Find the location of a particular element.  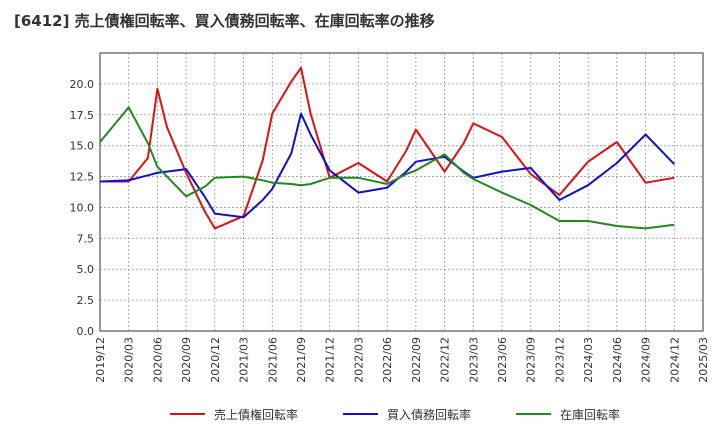

x-tick-label: 2024/06 is located at coordinates (617, 360).